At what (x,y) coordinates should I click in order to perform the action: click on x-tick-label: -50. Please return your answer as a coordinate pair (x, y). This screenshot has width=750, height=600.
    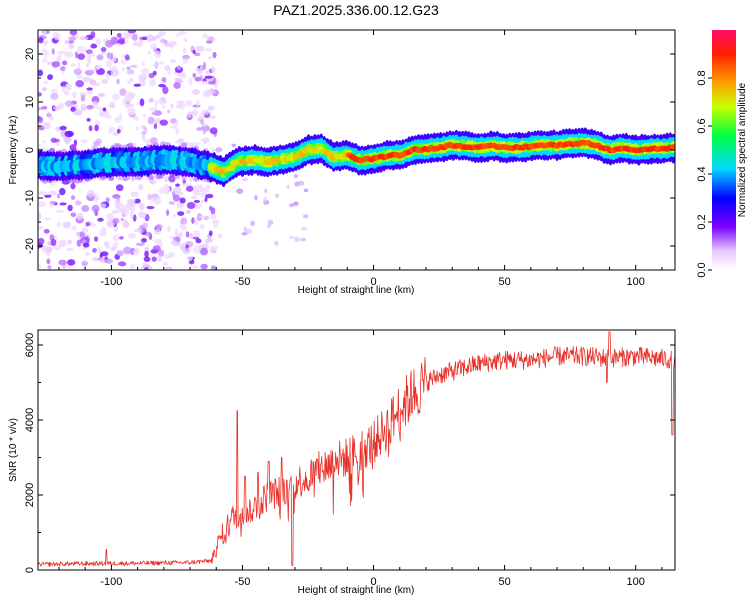
    Looking at the image, I should click on (243, 282).